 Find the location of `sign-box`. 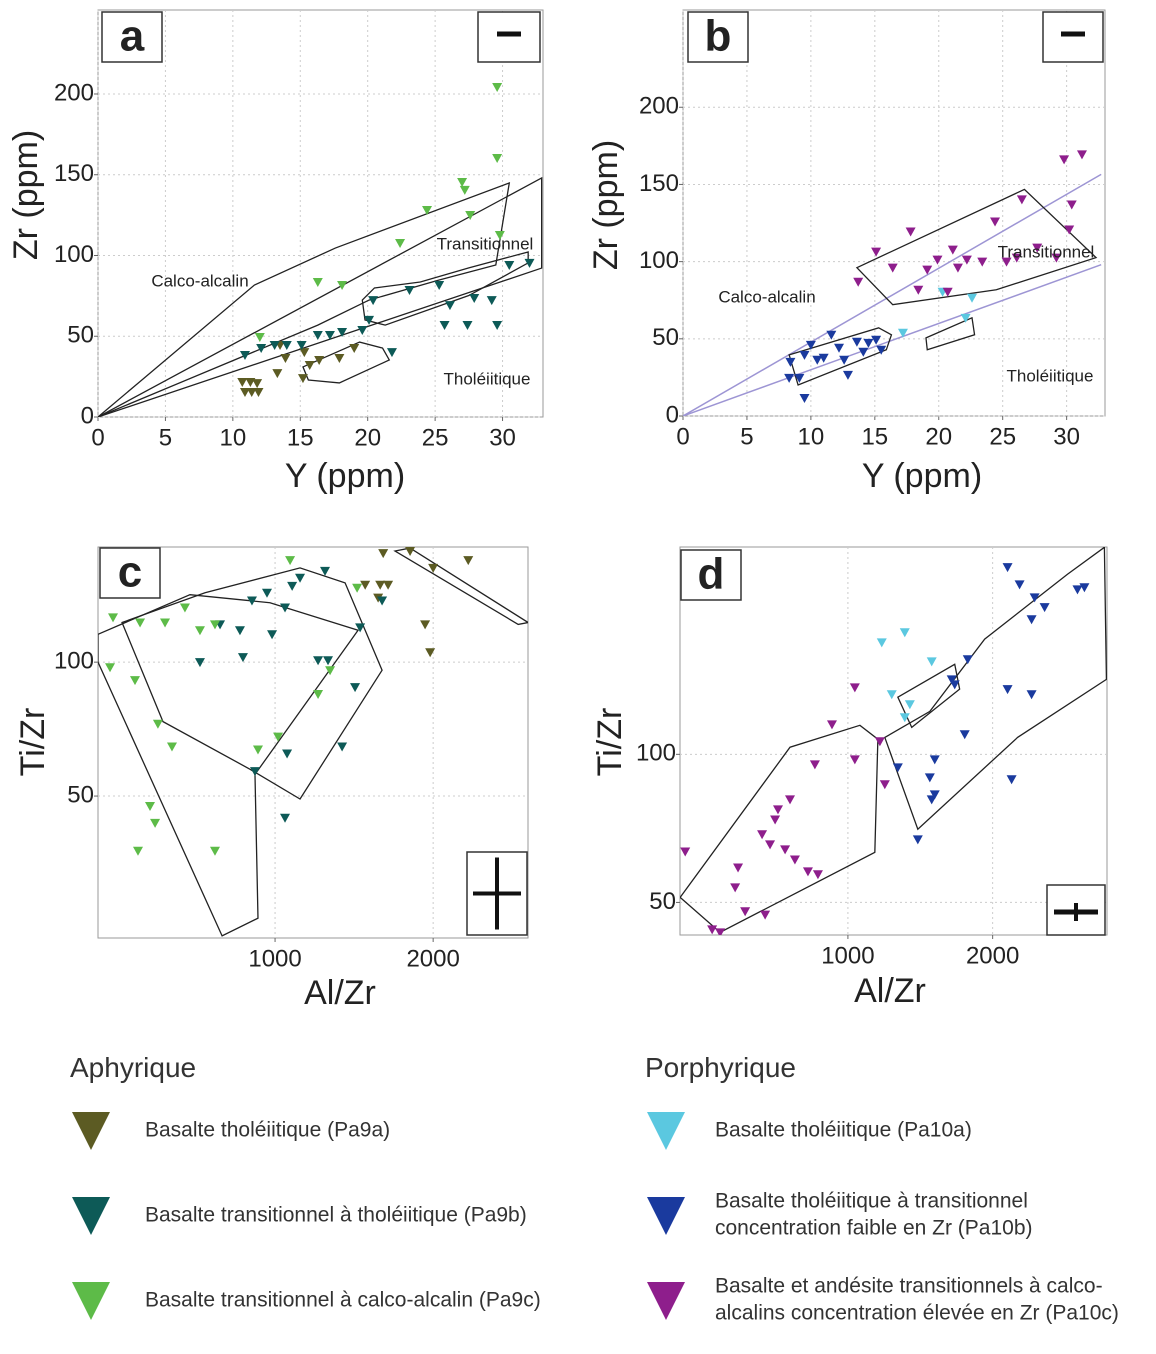

sign-box is located at coordinates (509, 37).